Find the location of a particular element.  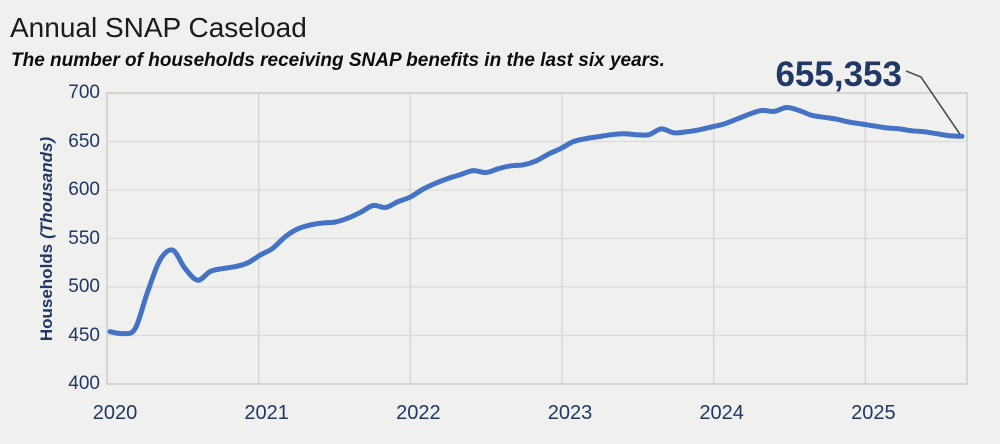

y-tick-label: 450 is located at coordinates (84, 335).